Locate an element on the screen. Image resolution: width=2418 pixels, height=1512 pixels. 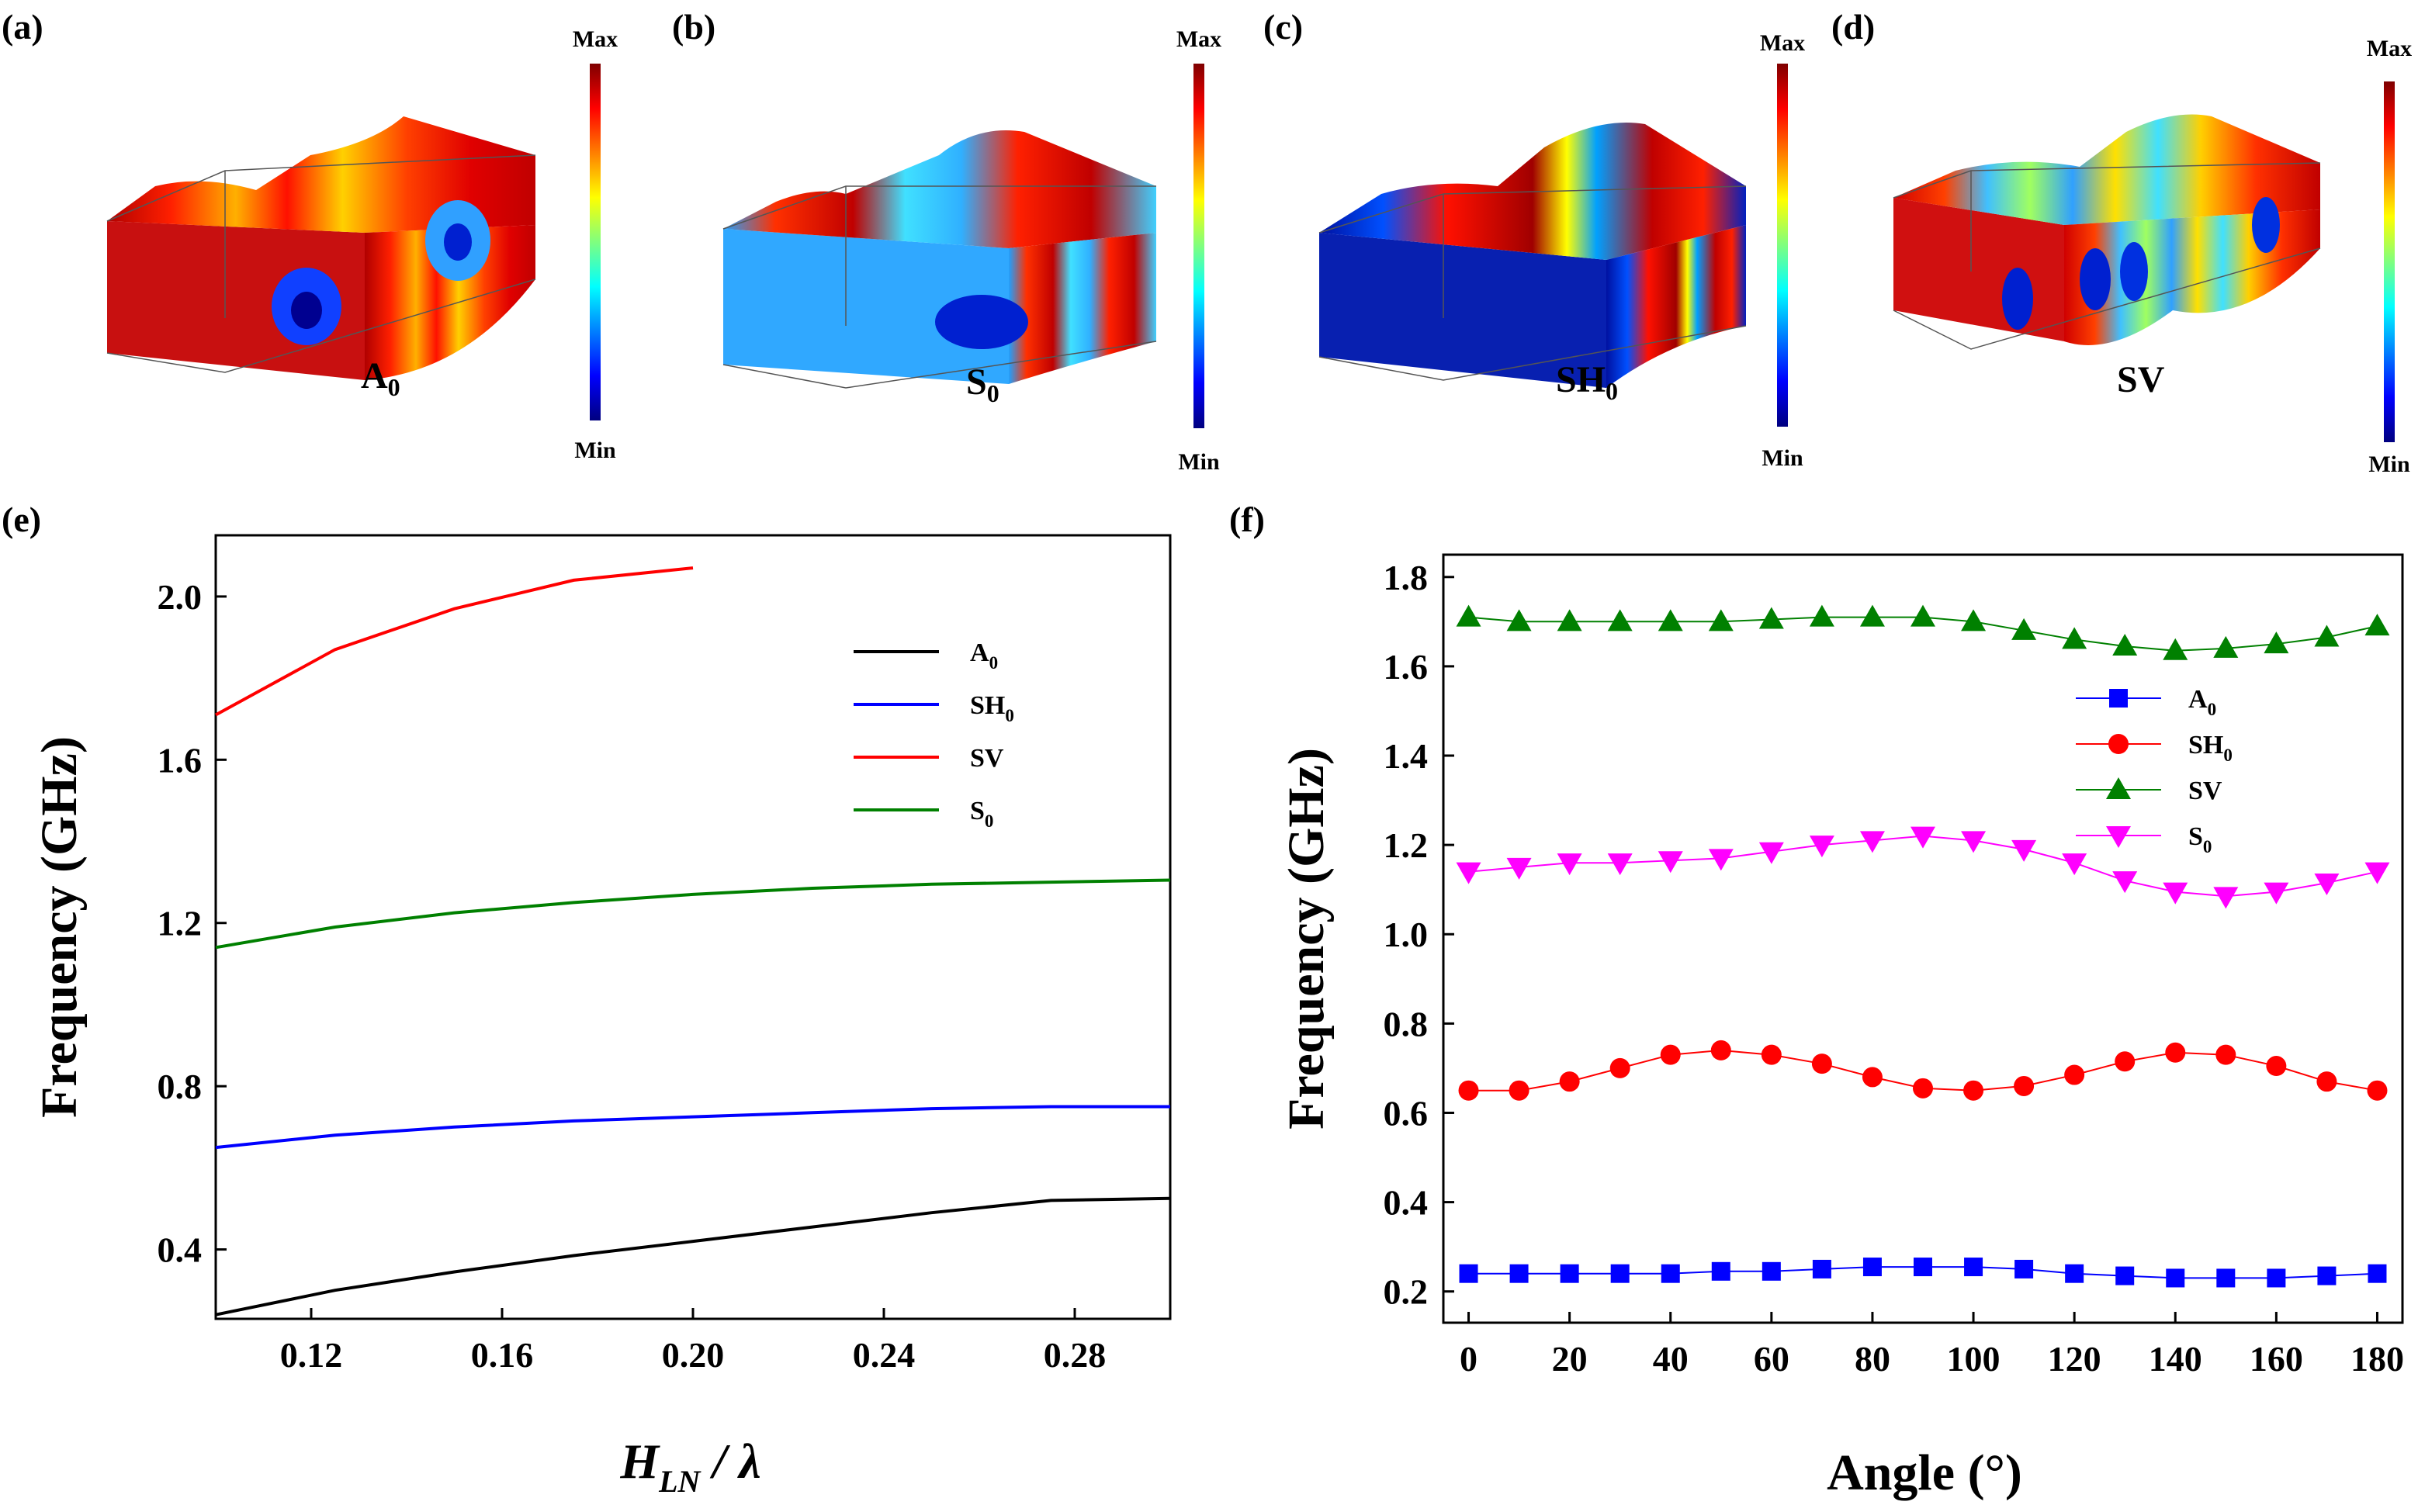
mode-shape-b-front is located at coordinates (1082, 308).